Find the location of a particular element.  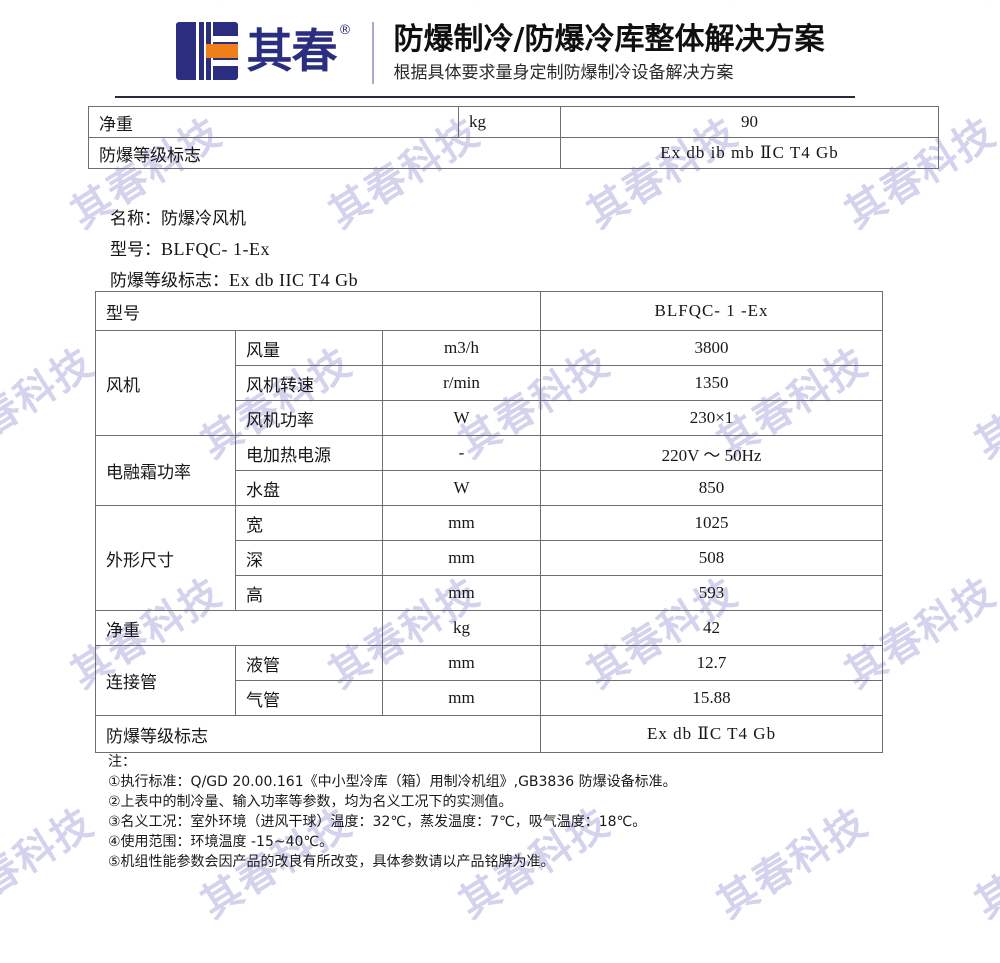

logo-mark-icon is located at coordinates (206, 51).